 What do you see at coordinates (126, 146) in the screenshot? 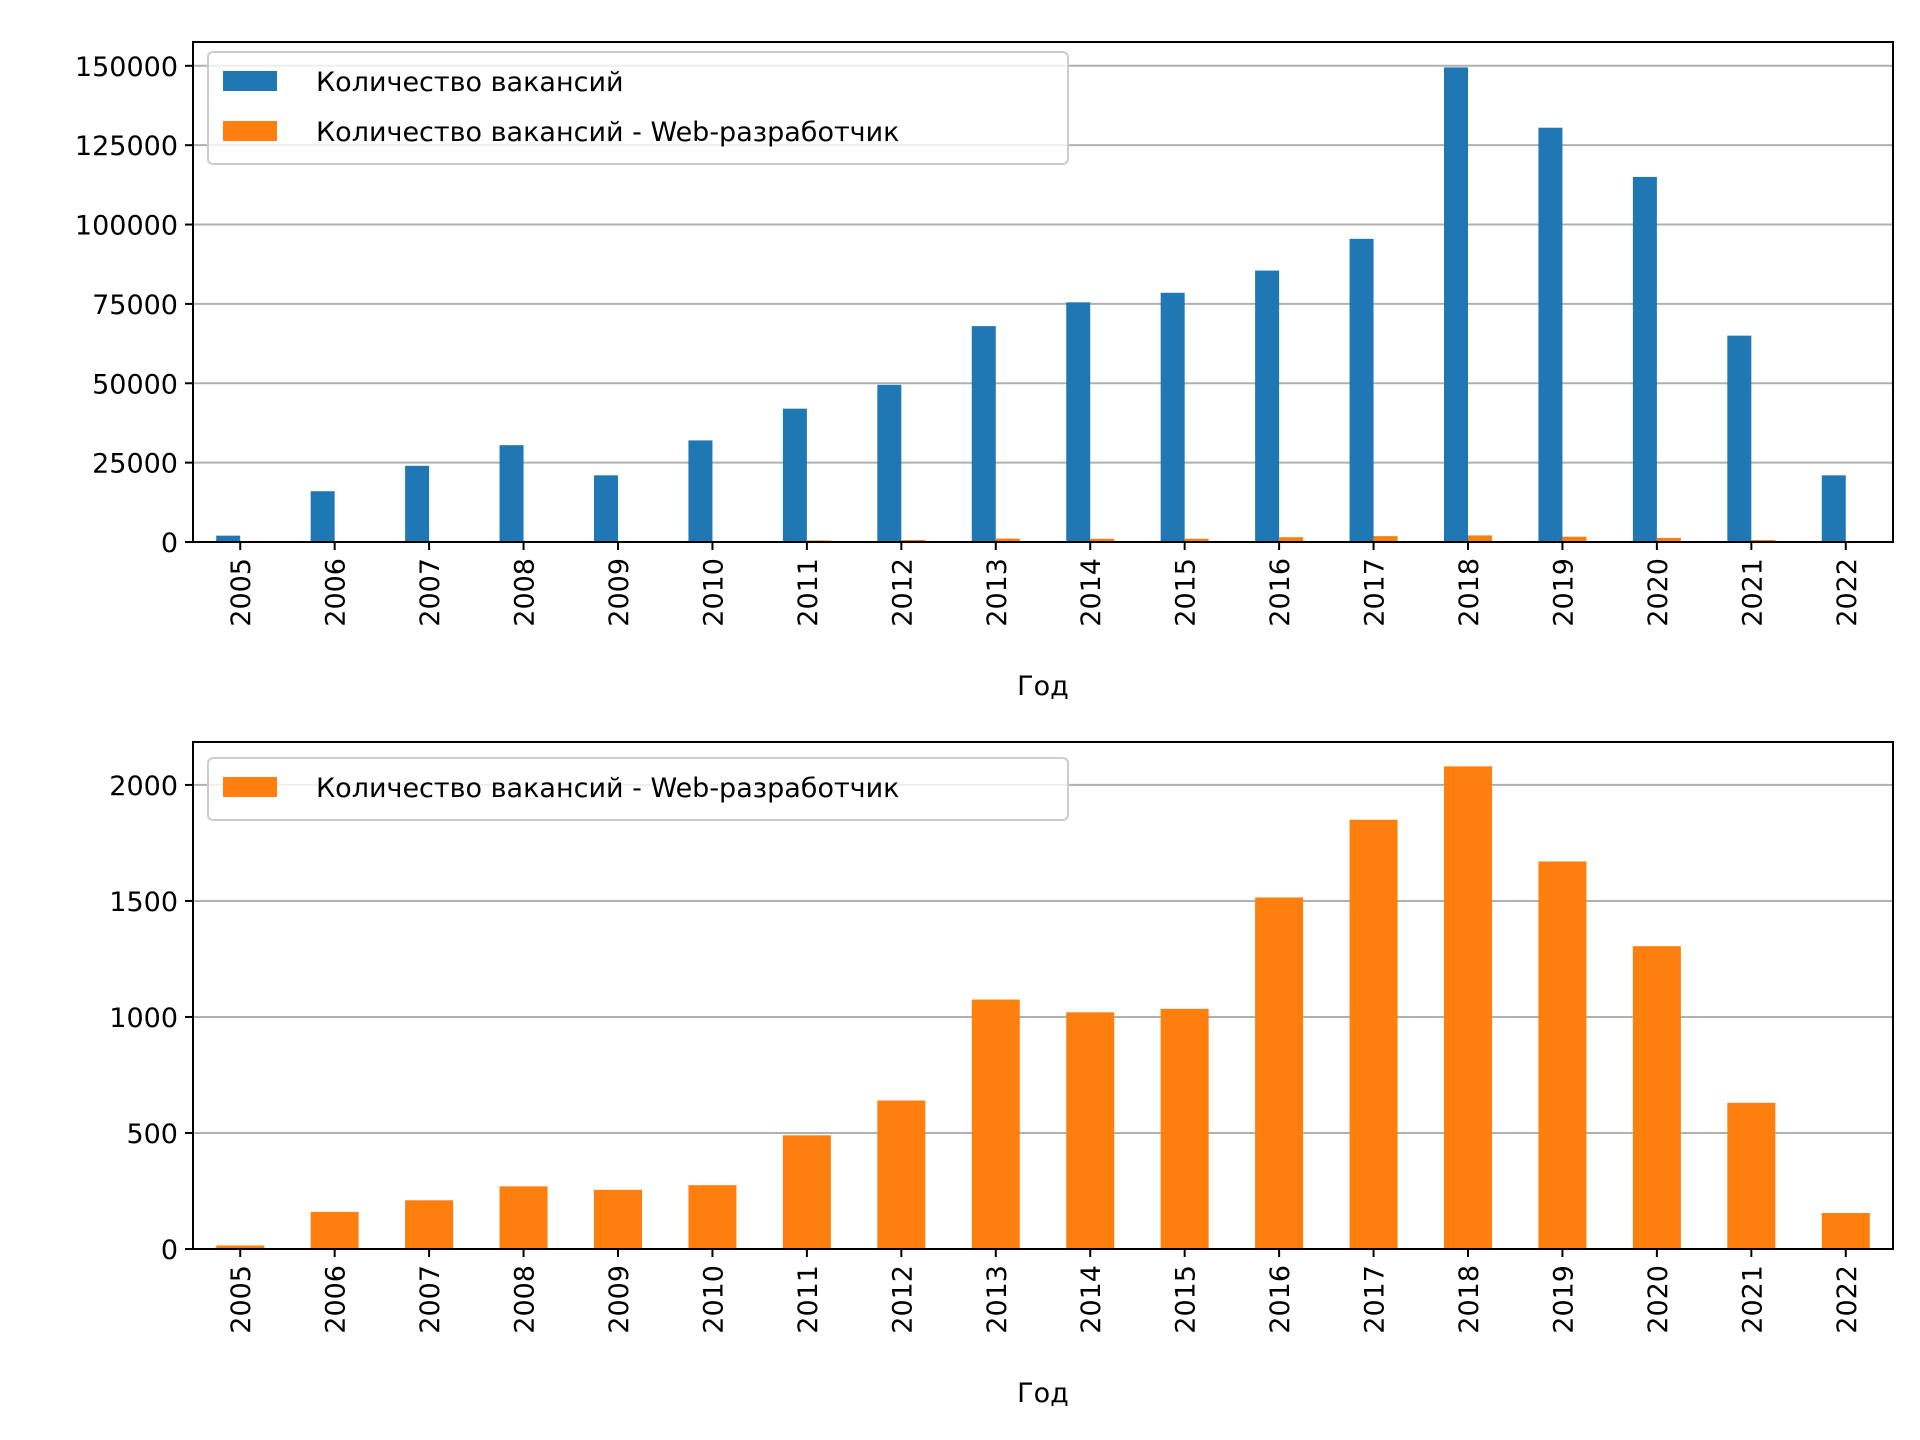
I see `y-tick-label: 125000` at bounding box center [126, 146].